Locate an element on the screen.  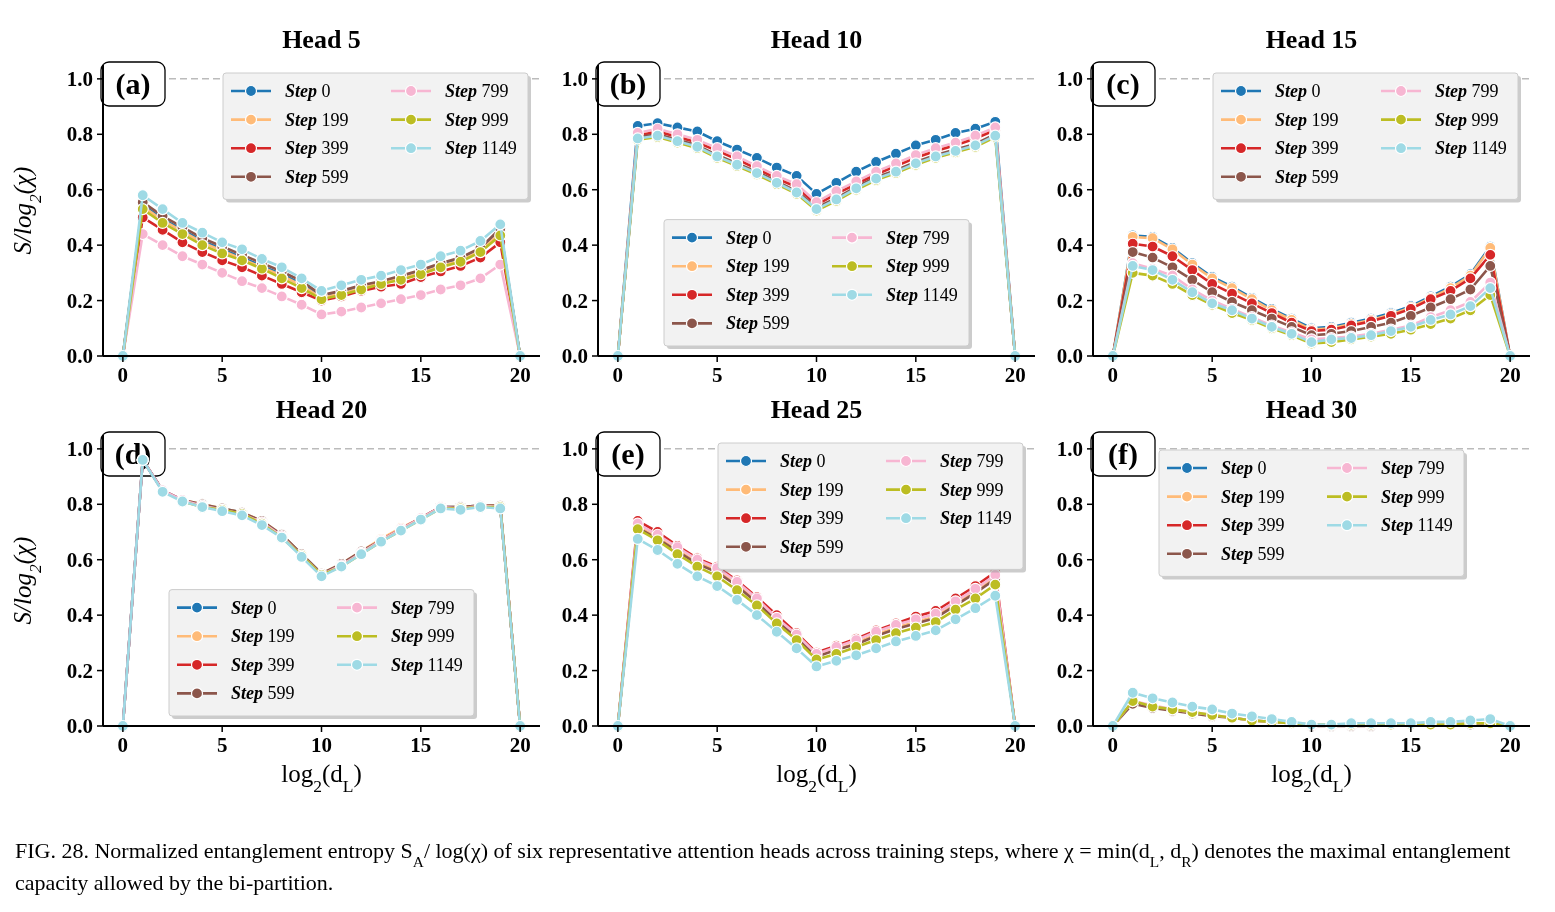
chart-title: Head 20 is located at coordinates (321, 409).